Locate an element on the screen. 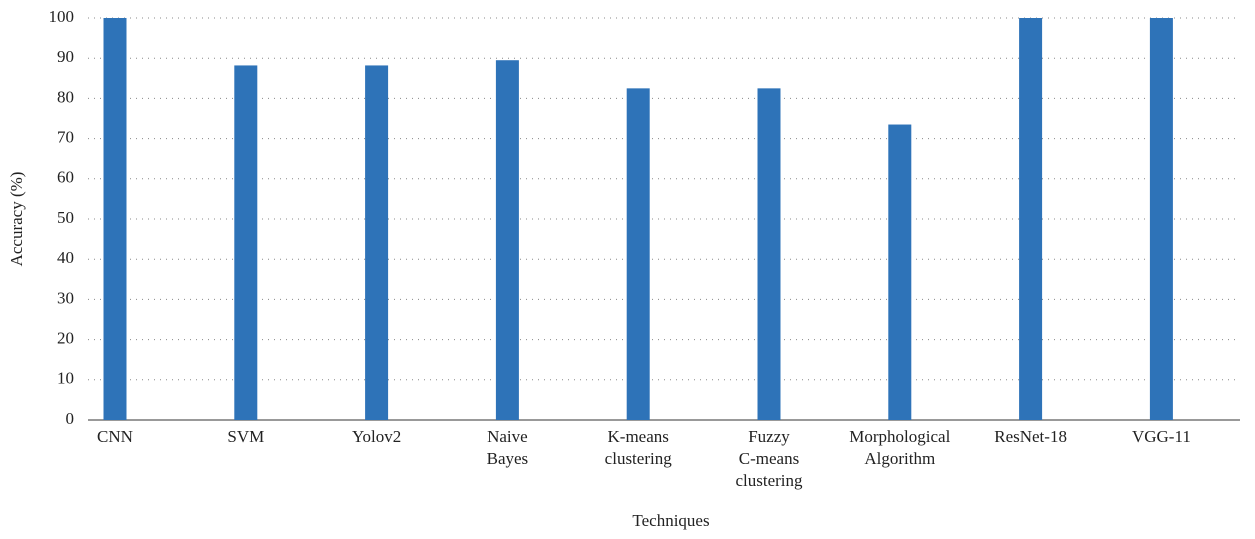 The image size is (1255, 539). y-tick-label: 70 is located at coordinates (65, 137).